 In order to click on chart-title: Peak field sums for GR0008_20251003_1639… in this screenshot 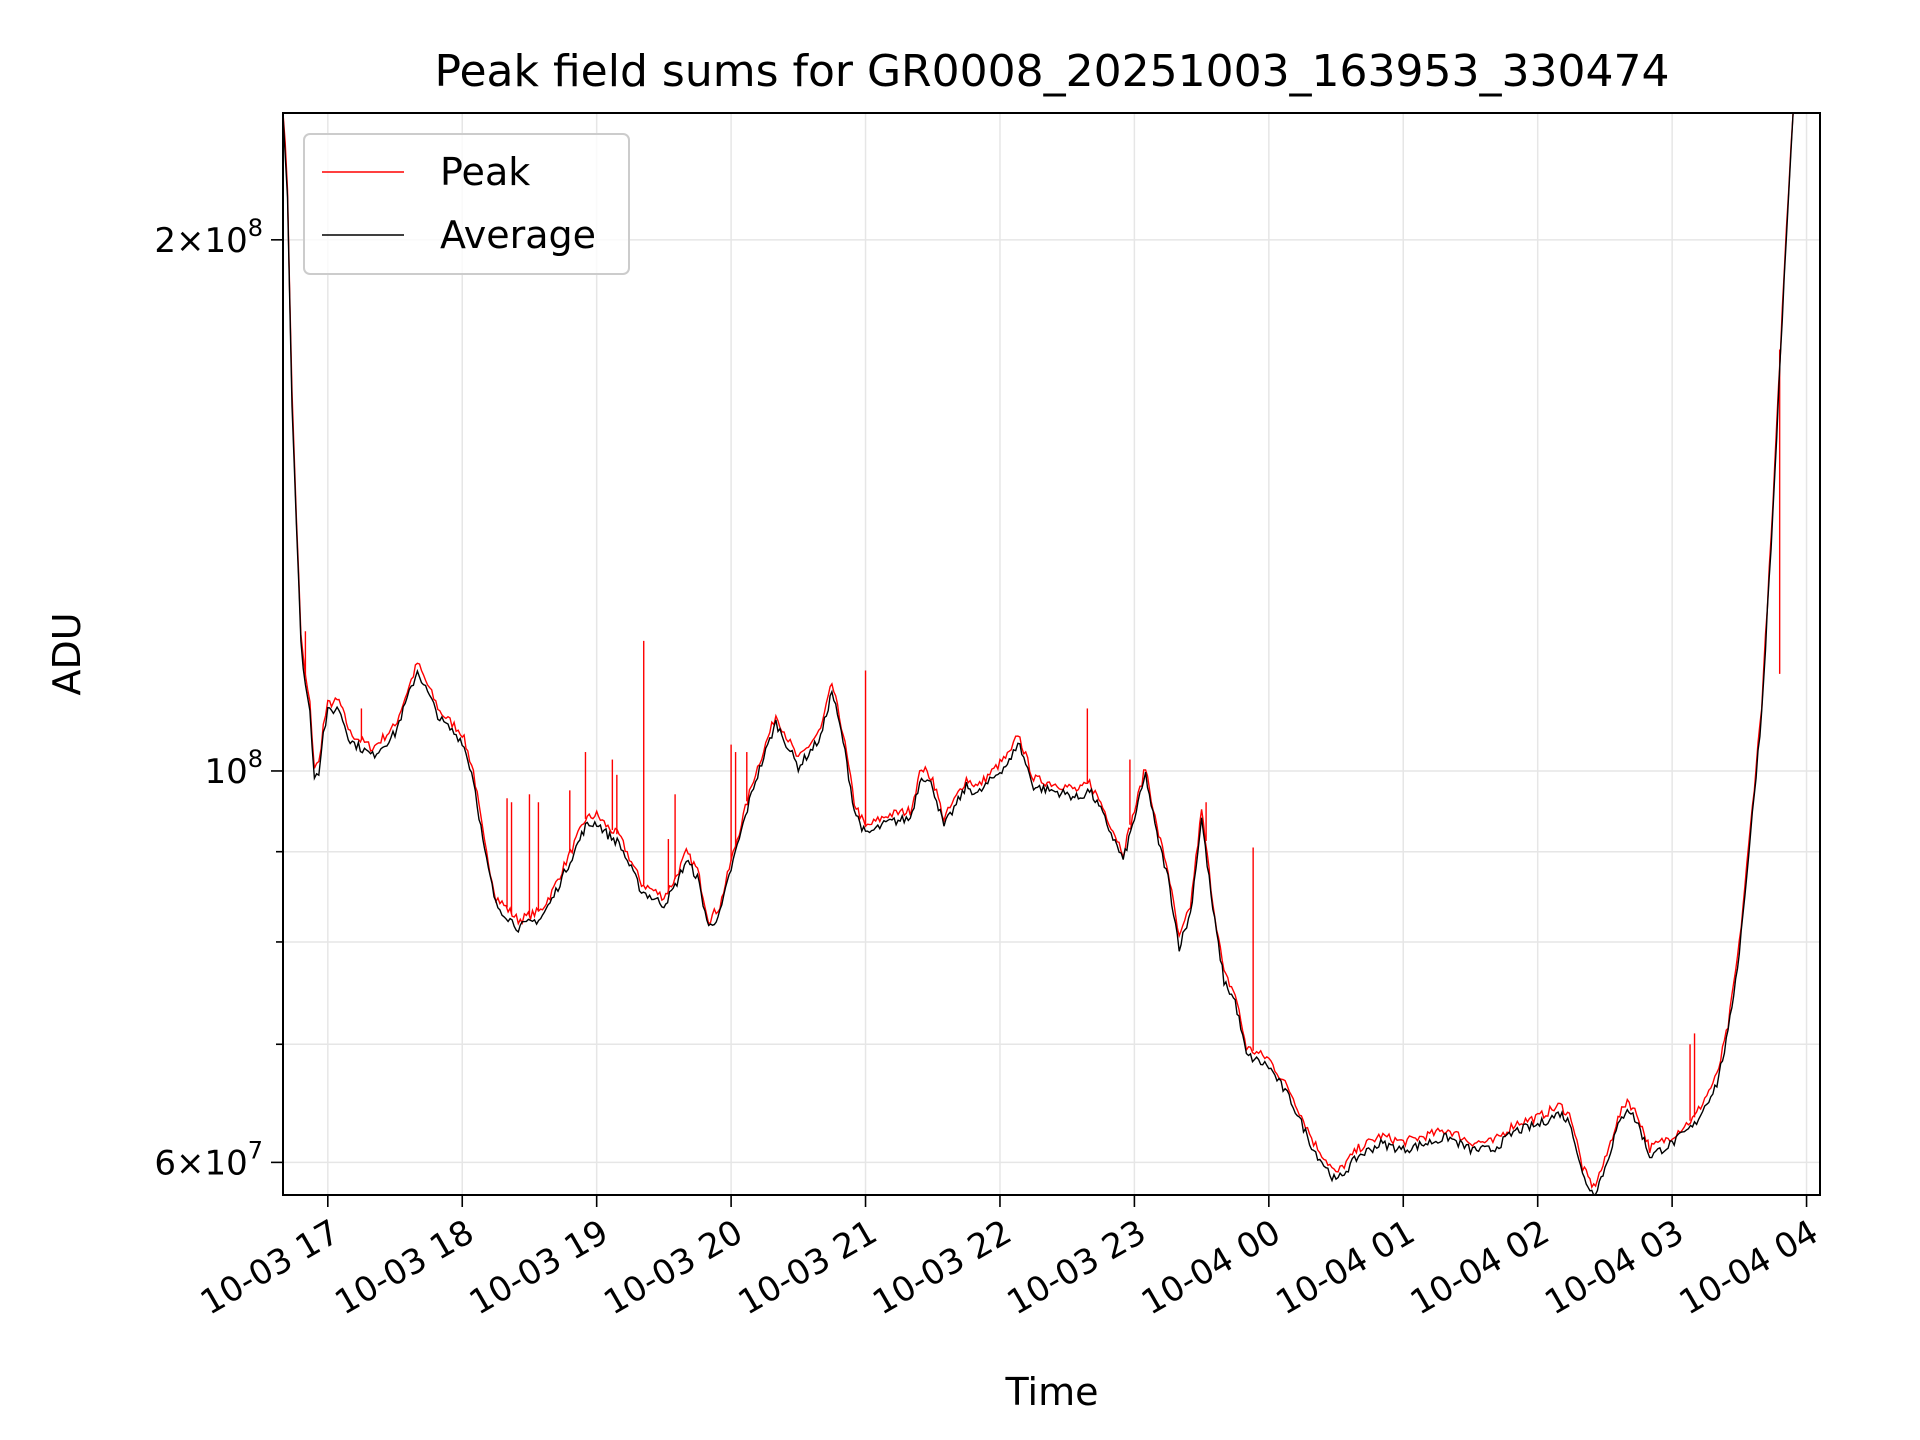, I will do `click(1052, 71)`.